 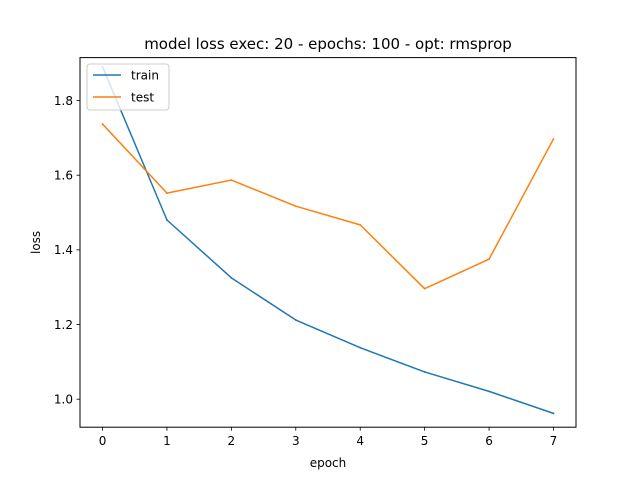 What do you see at coordinates (554, 441) in the screenshot?
I see `x-tick-label: 7` at bounding box center [554, 441].